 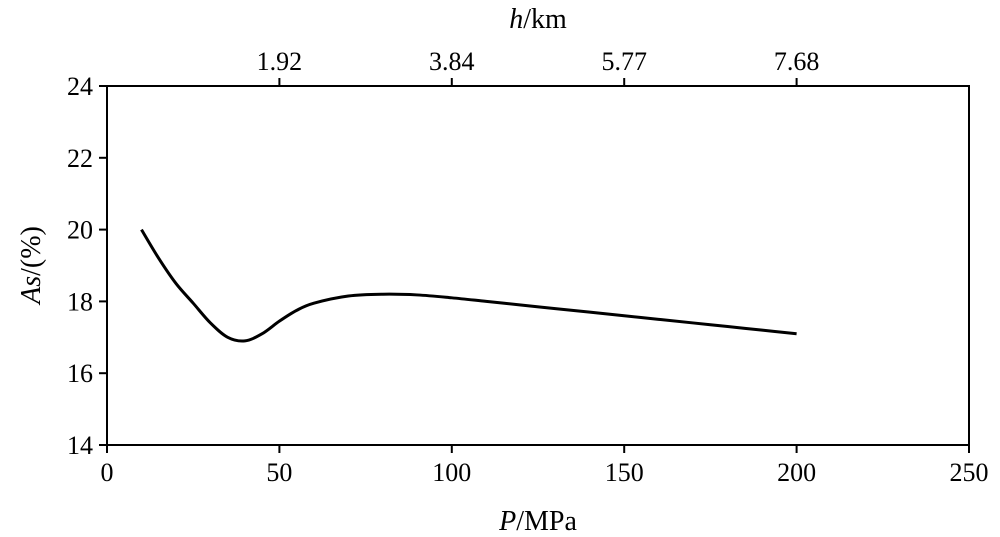 I want to click on top-axis-label: h/km, so click(x=538, y=19).